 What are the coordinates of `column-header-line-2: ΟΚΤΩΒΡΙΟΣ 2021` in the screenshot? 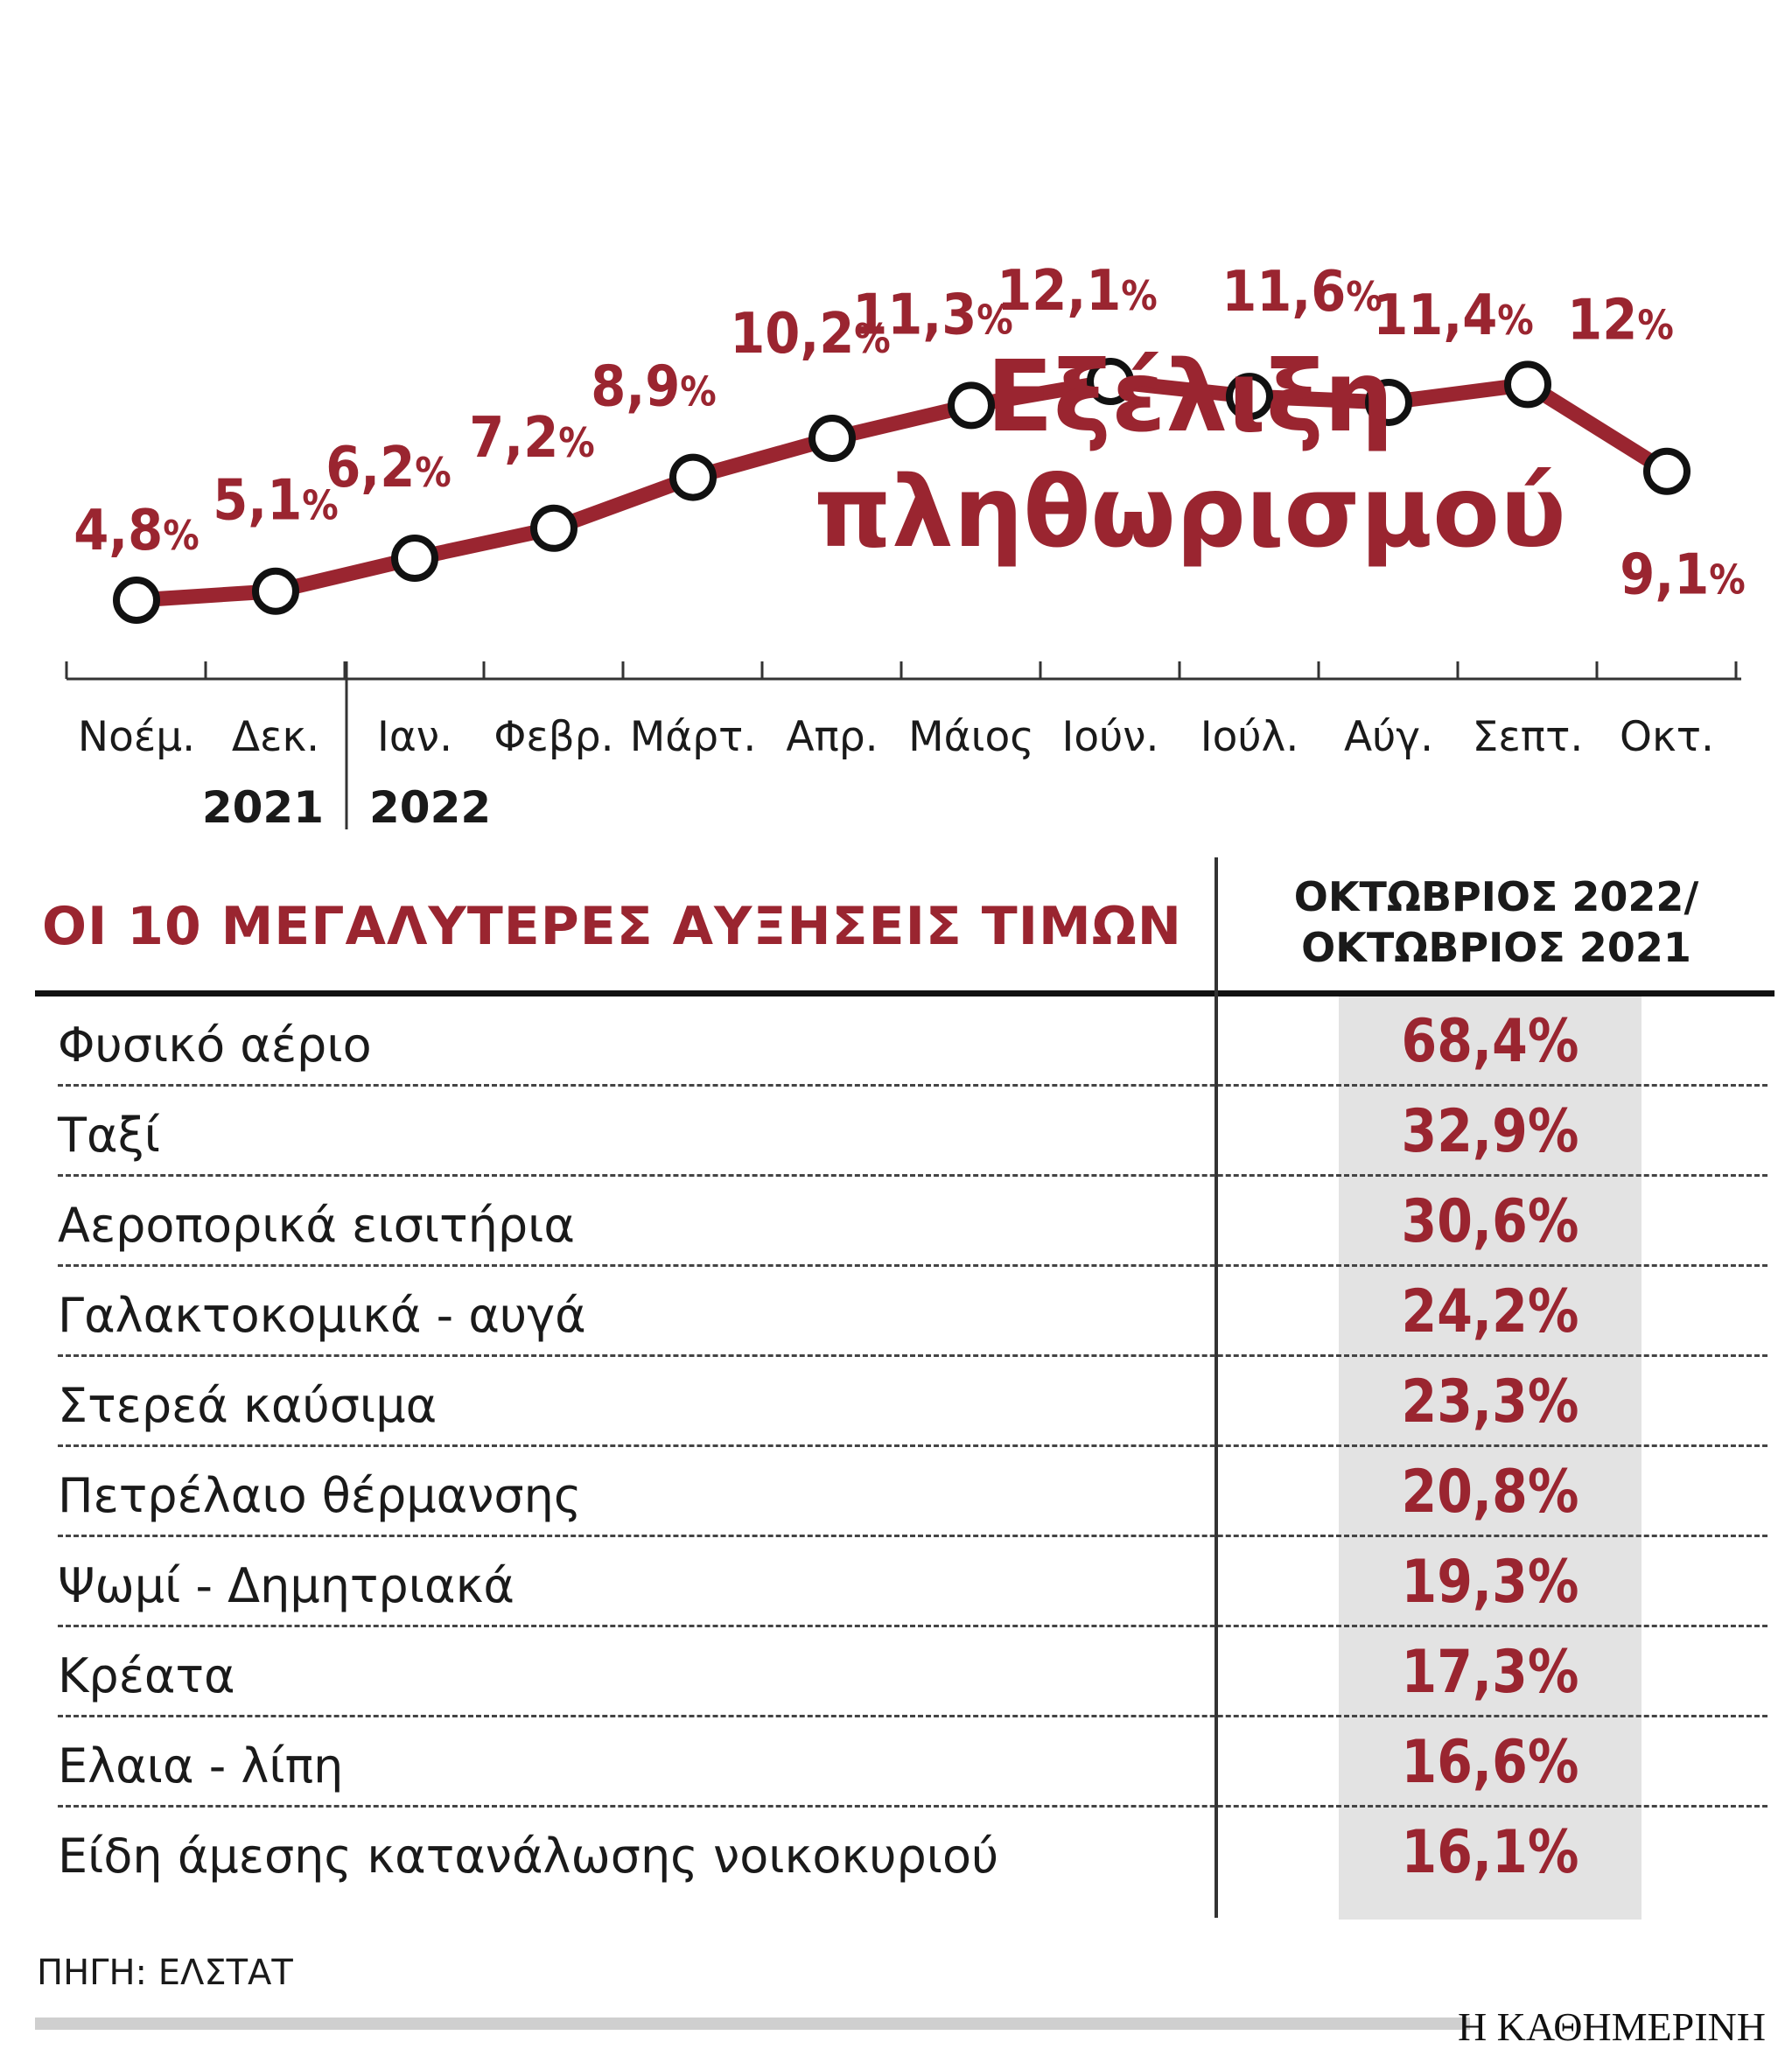 It's located at (1496, 947).